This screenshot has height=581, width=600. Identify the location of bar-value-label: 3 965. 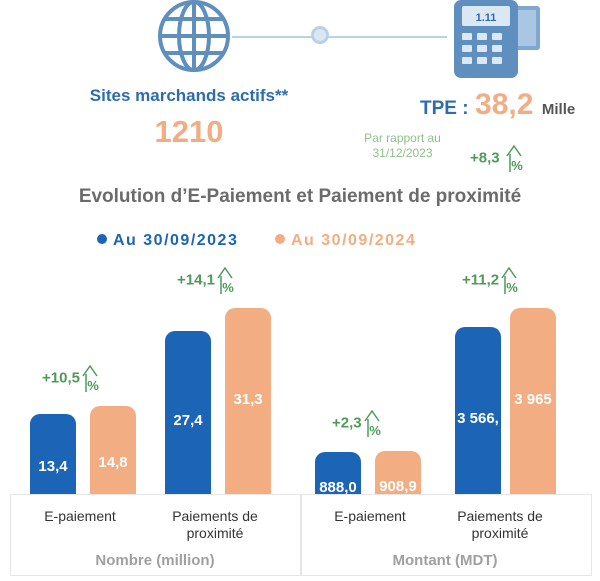
(533, 399).